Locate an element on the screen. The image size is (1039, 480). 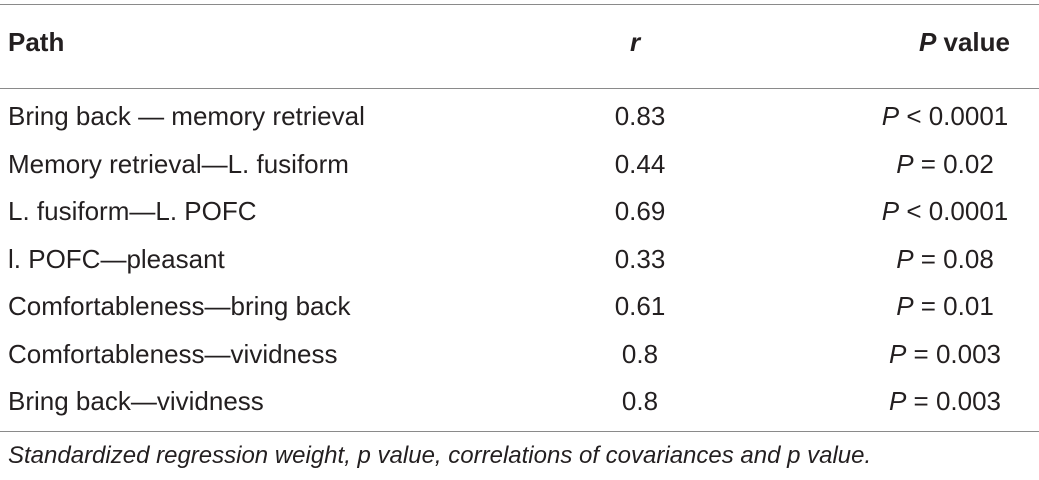
cell-p-value: P = 0.08 is located at coordinates (942, 260).